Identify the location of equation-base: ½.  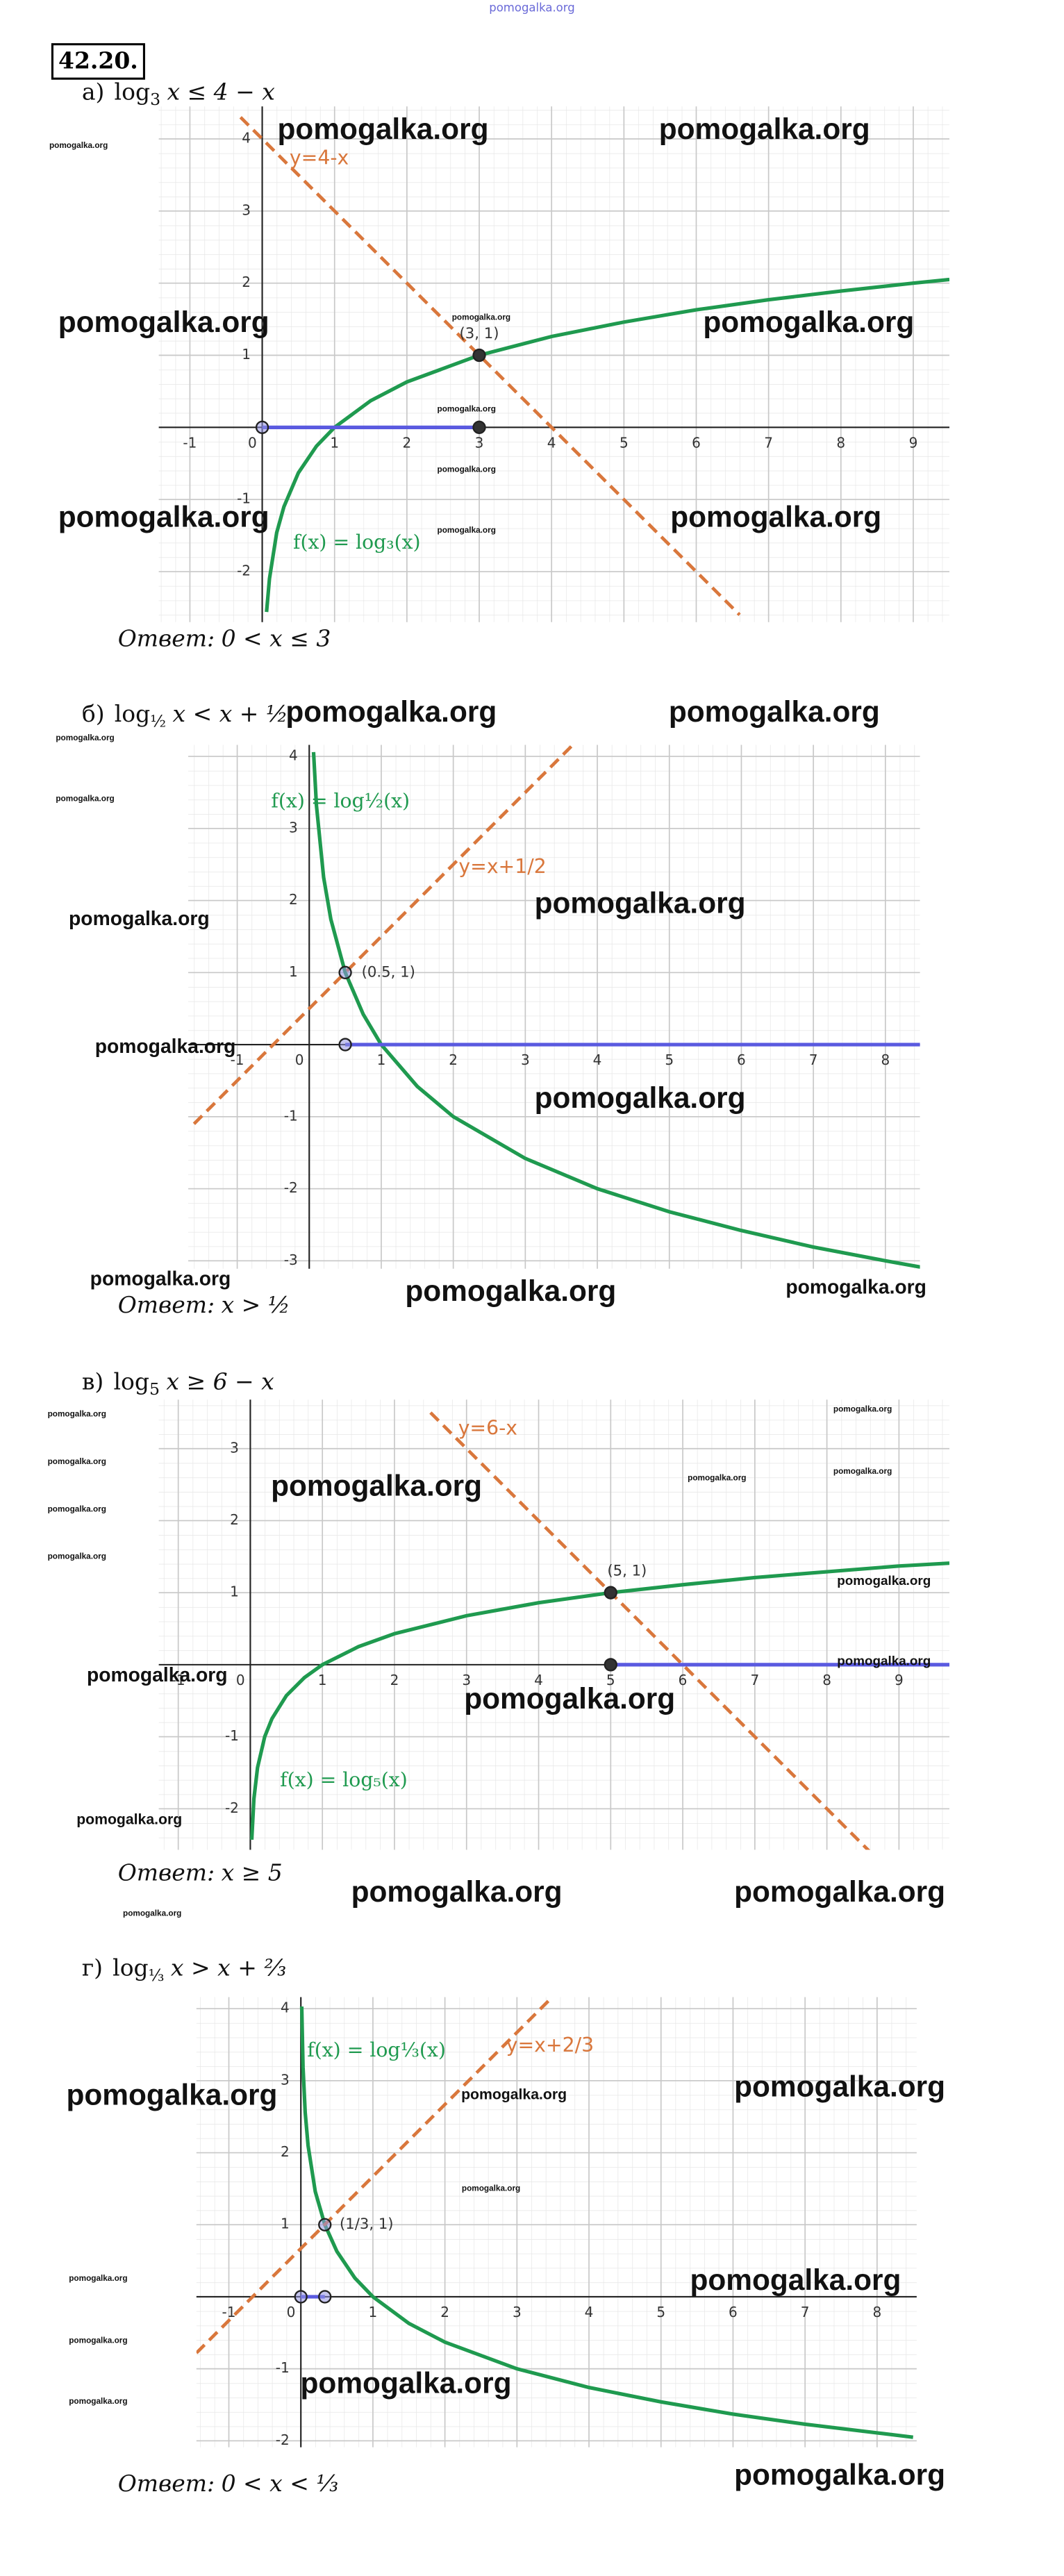
(158, 721).